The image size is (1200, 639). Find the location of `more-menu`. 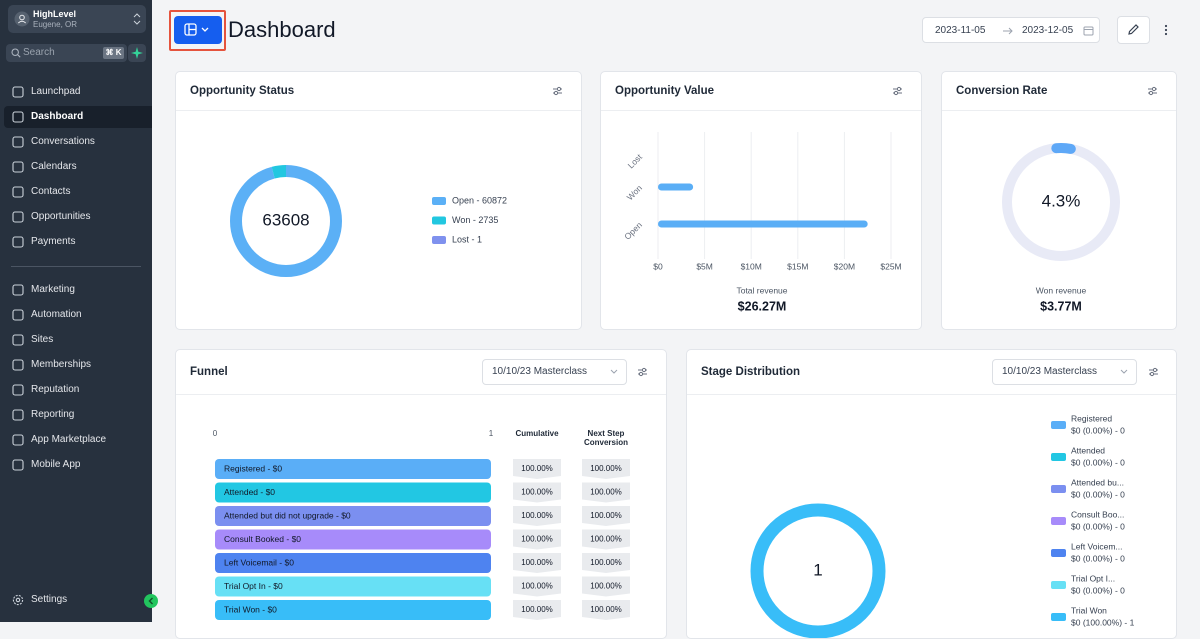

more-menu is located at coordinates (1166, 30).